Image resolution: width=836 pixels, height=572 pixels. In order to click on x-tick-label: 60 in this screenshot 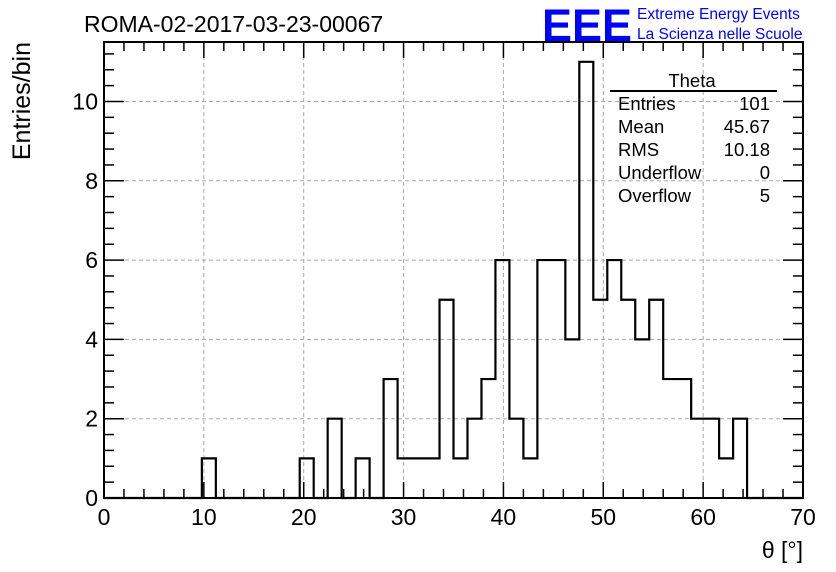, I will do `click(703, 517)`.